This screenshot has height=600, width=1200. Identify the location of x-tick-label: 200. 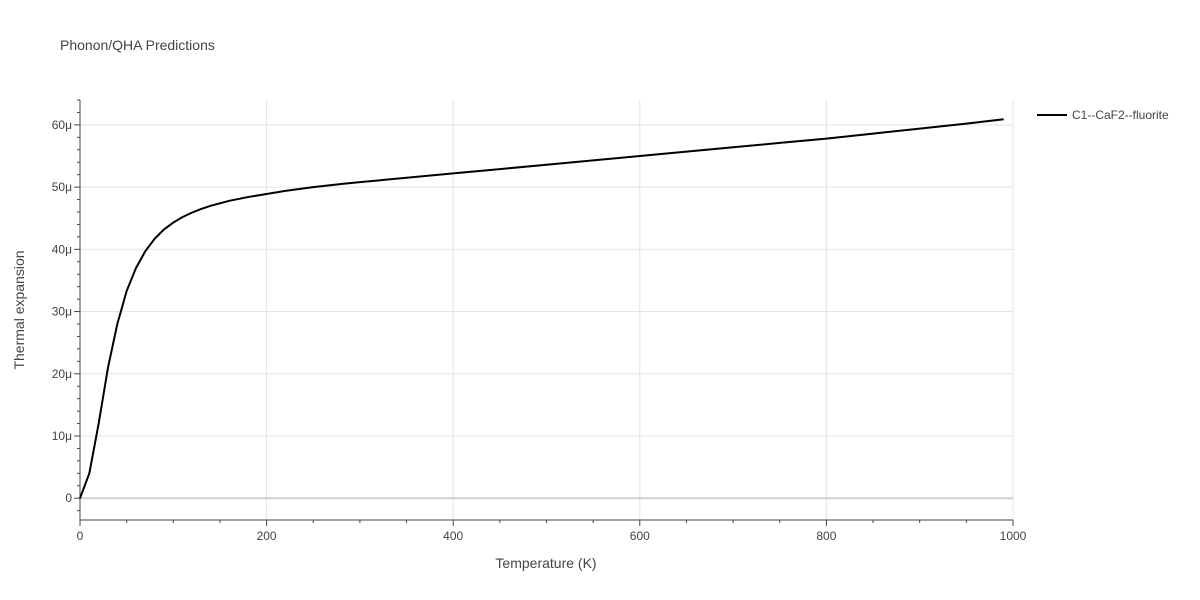
(267, 536).